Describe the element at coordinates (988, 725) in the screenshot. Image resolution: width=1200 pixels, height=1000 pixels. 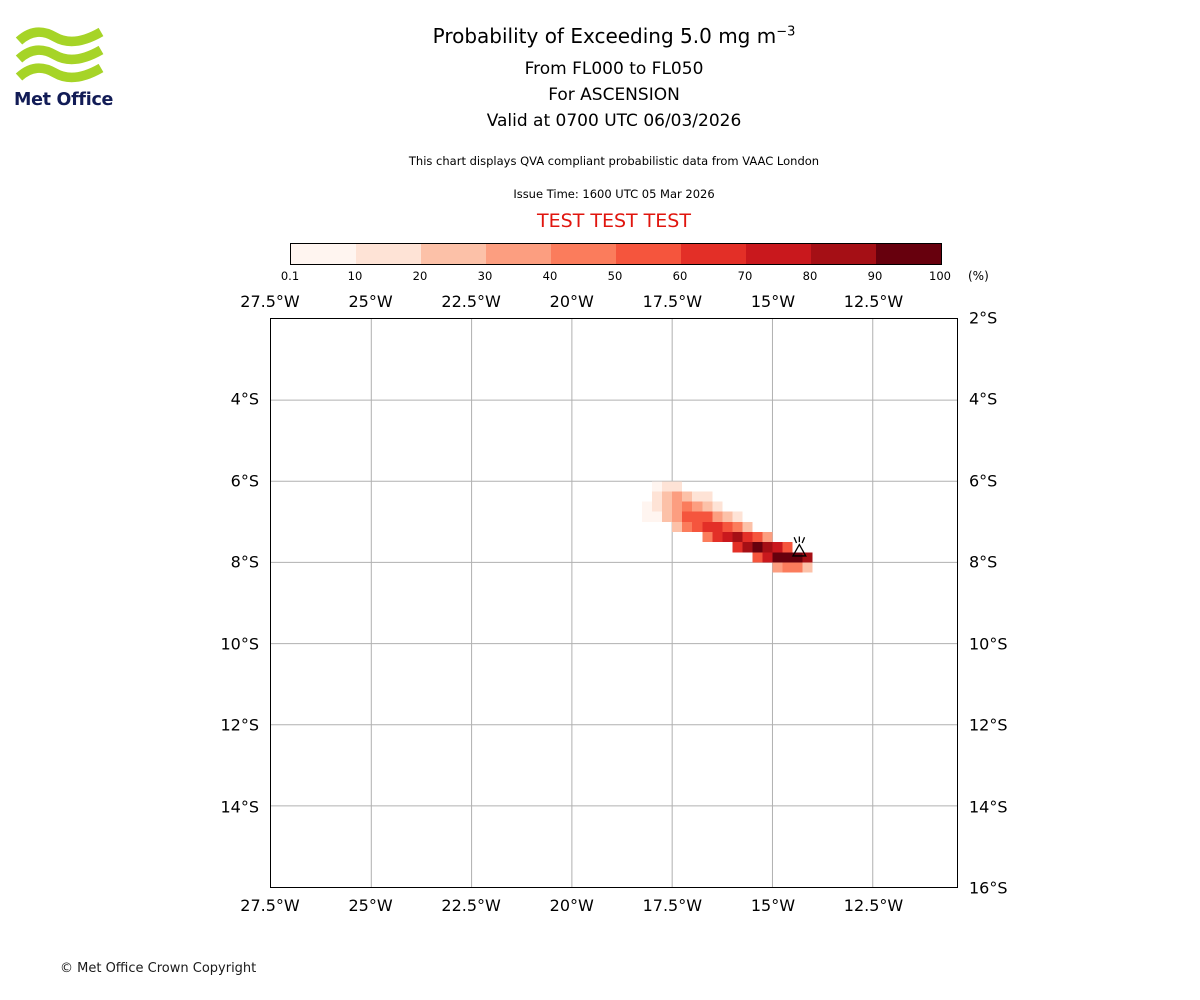
I see `y-tick-label-right: 12°S` at that location.